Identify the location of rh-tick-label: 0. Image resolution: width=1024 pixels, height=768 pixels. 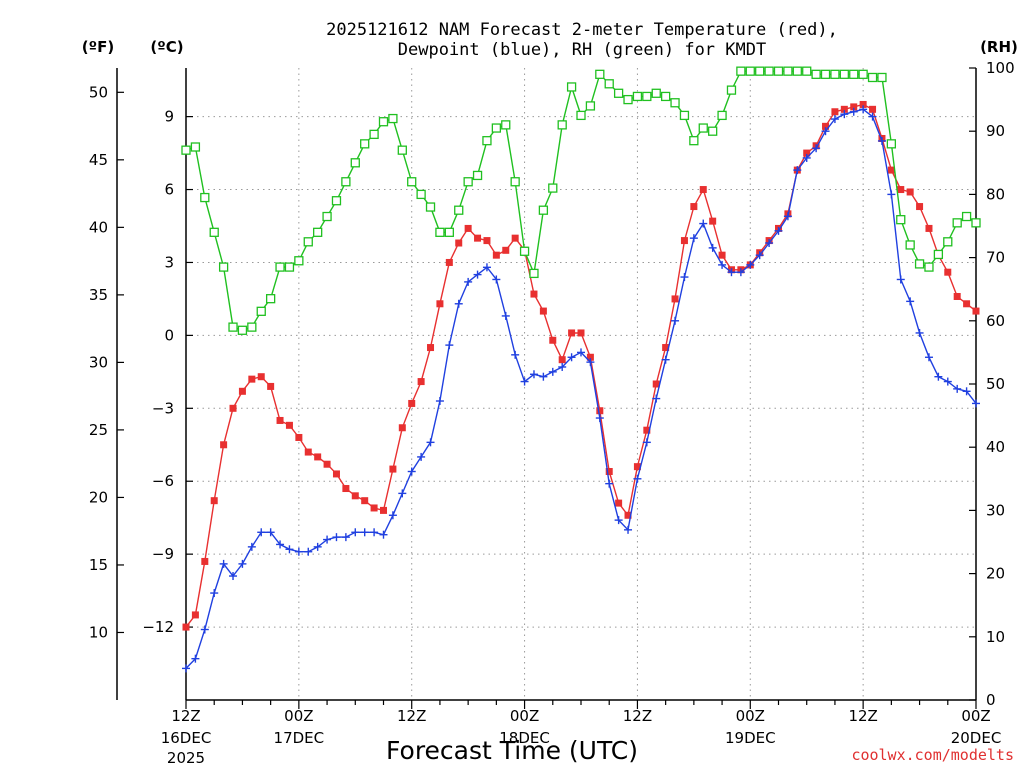
(991, 700).